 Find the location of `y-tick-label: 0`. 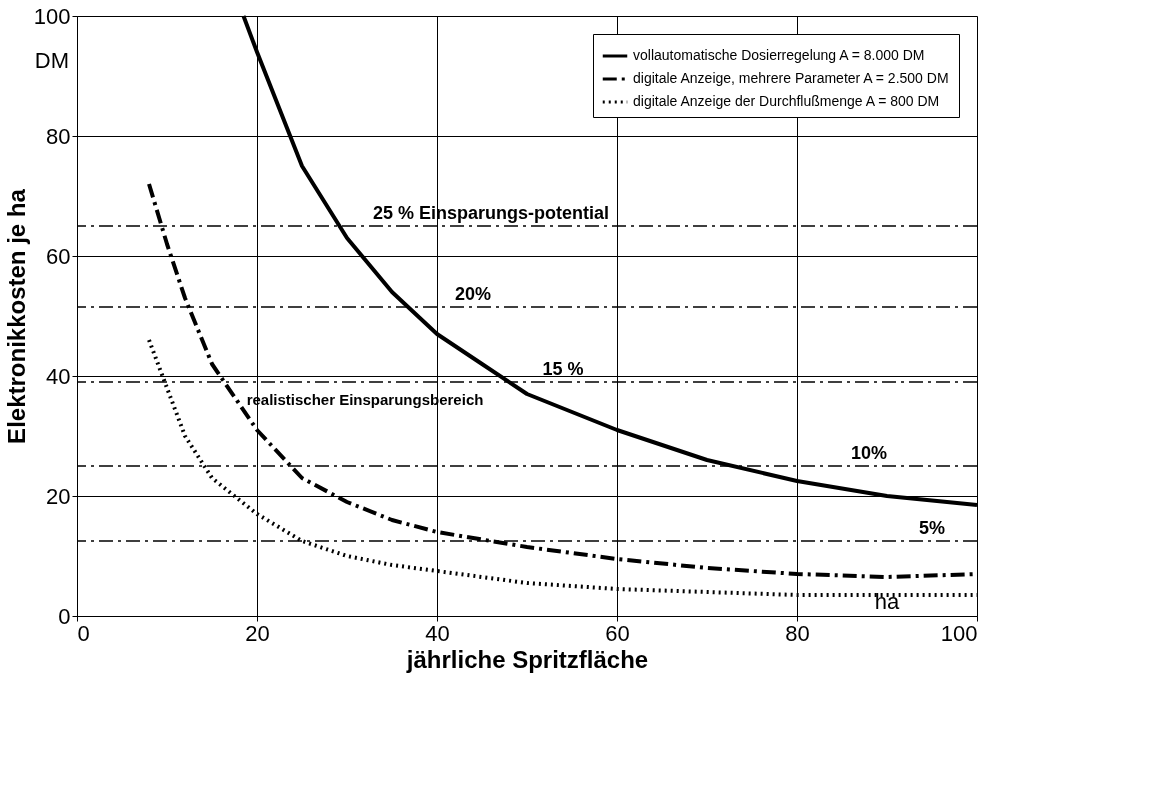

y-tick-label: 0 is located at coordinates (64, 616).